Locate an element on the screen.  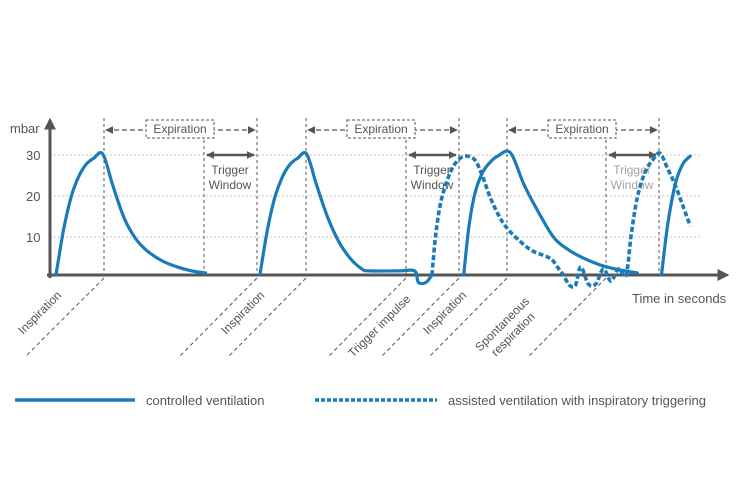
label-inspiration-1: Inspiration is located at coordinates (39, 312).